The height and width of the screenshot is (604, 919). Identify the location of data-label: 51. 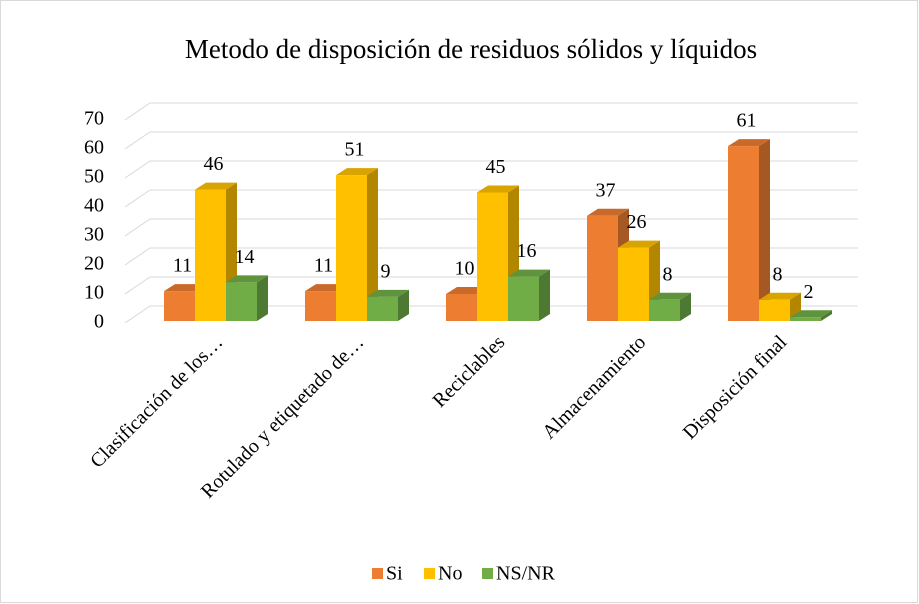
(355, 150).